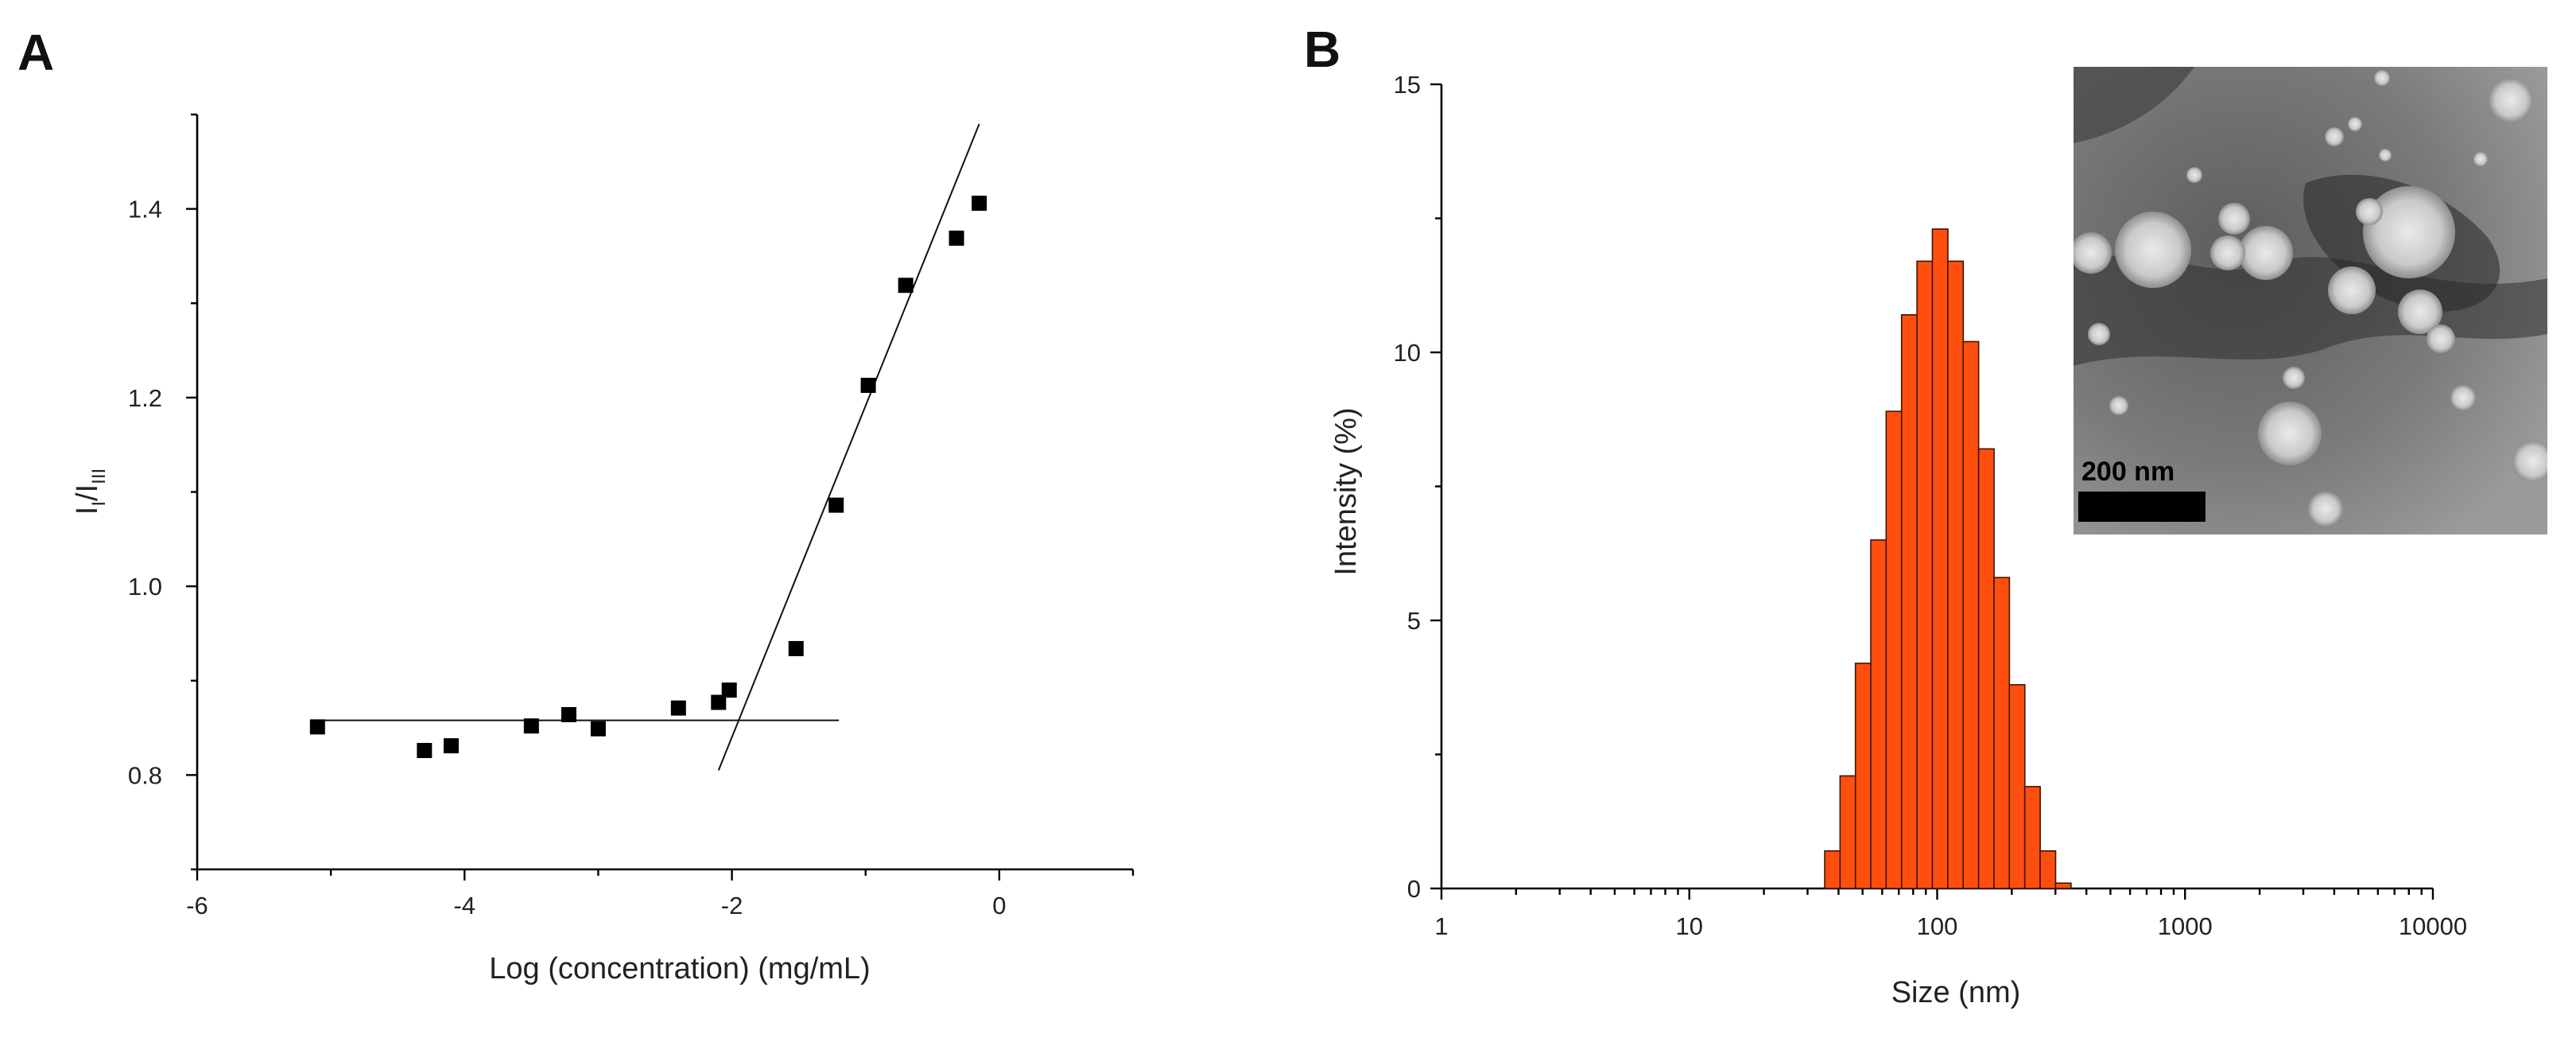 Image resolution: width=2576 pixels, height=1038 pixels. I want to click on x-tick-label: -2, so click(732, 905).